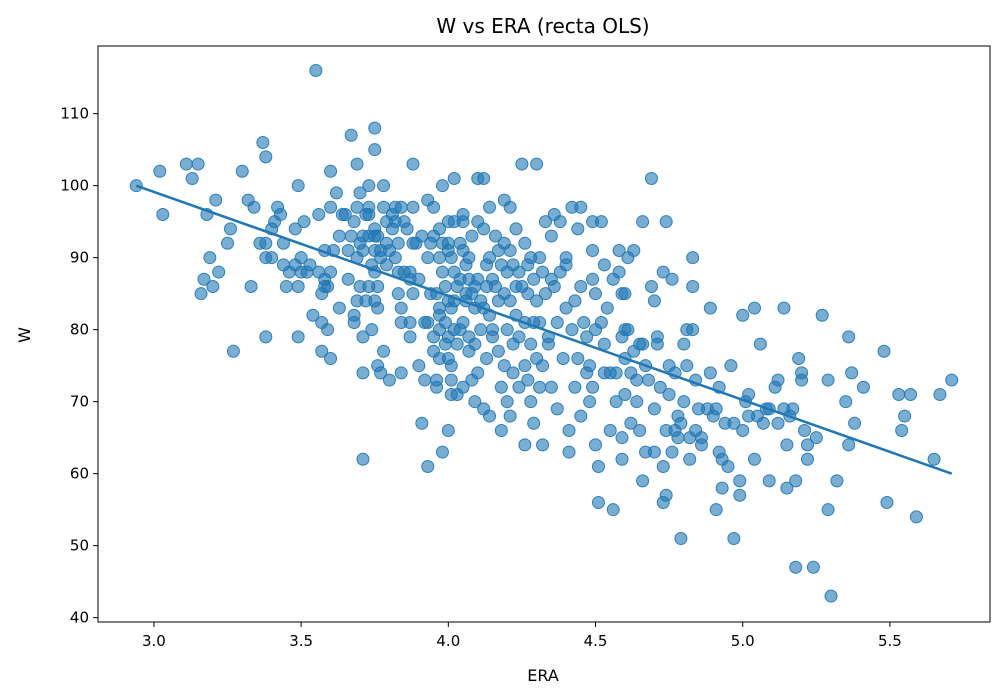 This screenshot has height=700, width=1004. I want to click on y-tick-label: 70, so click(79, 402).